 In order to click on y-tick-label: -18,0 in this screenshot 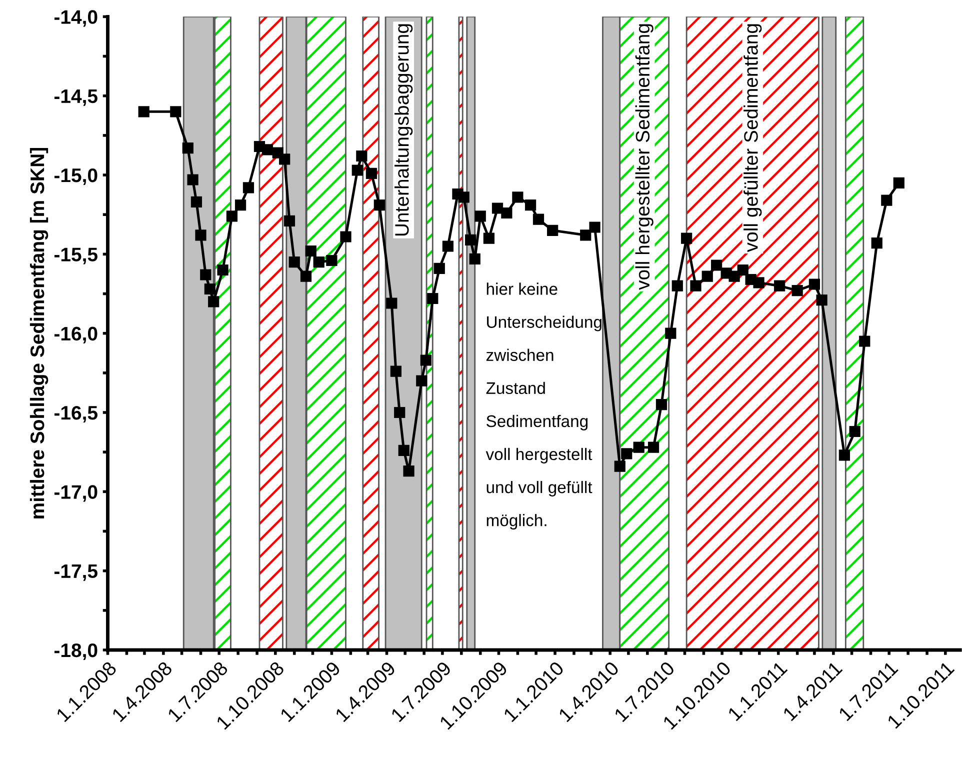, I will do `click(76, 651)`.